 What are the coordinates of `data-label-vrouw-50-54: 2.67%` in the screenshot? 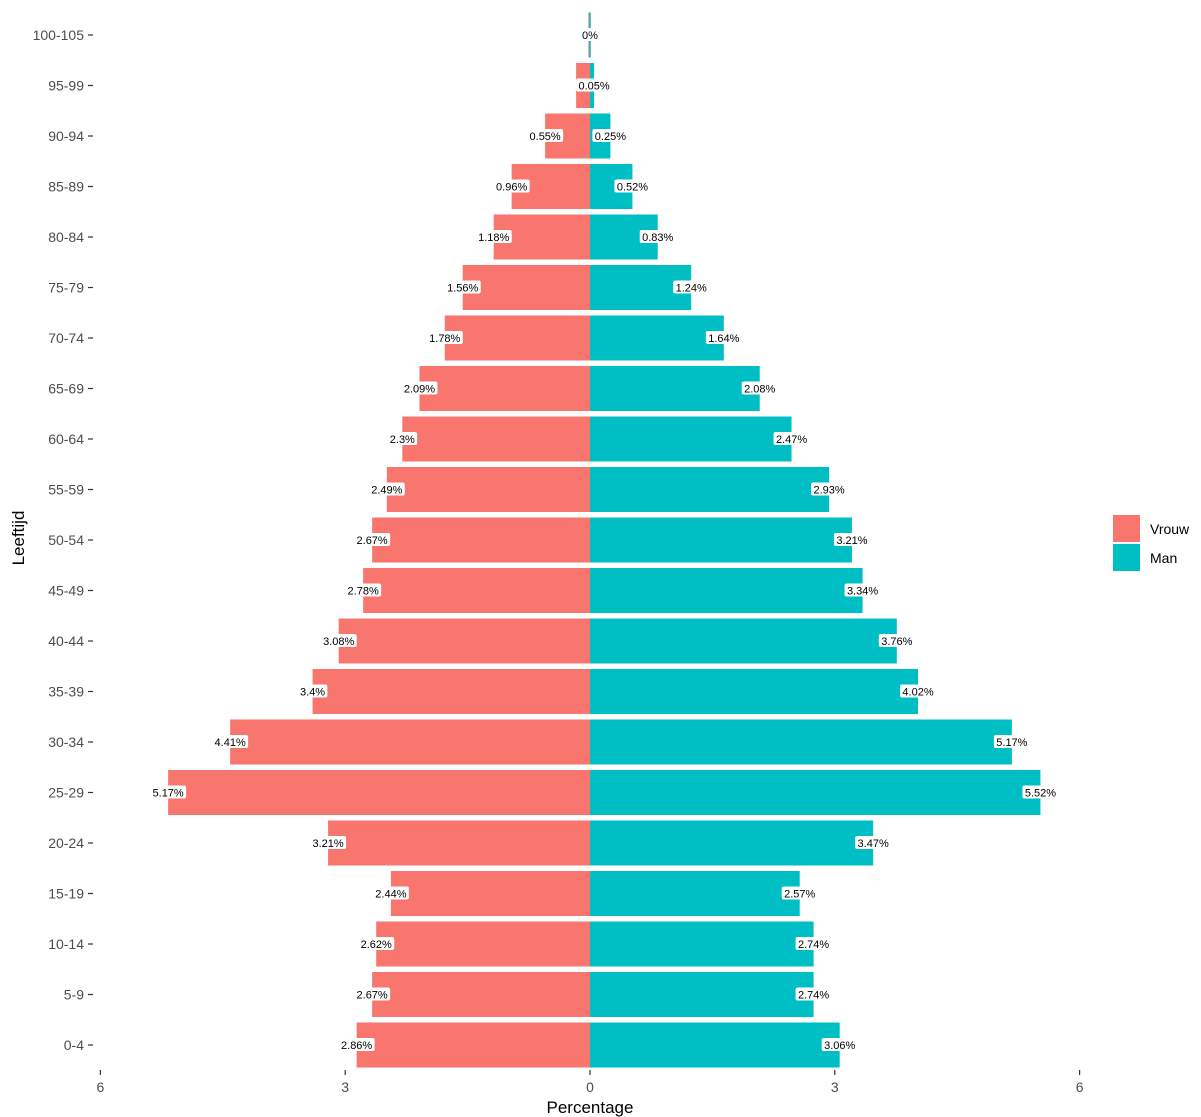 It's located at (372, 541).